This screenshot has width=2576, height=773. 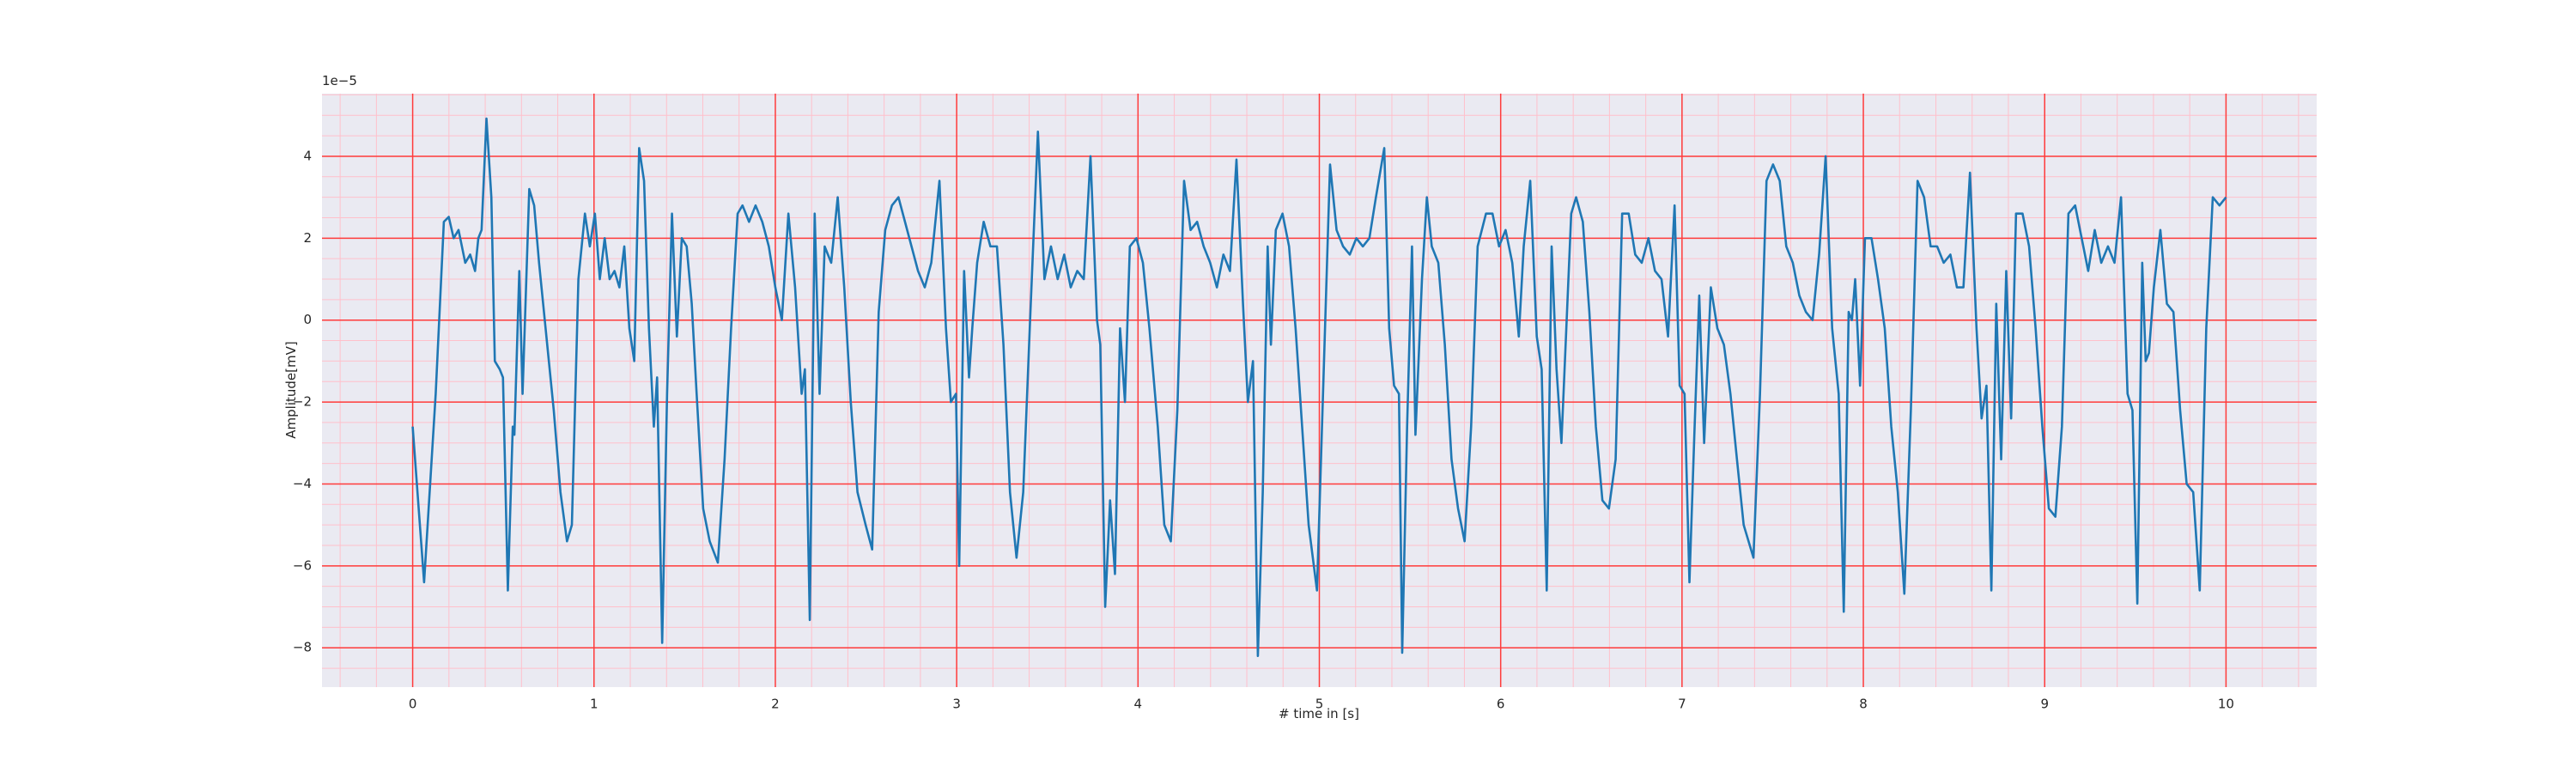 I want to click on x-tick-label: 10, so click(x=2226, y=704).